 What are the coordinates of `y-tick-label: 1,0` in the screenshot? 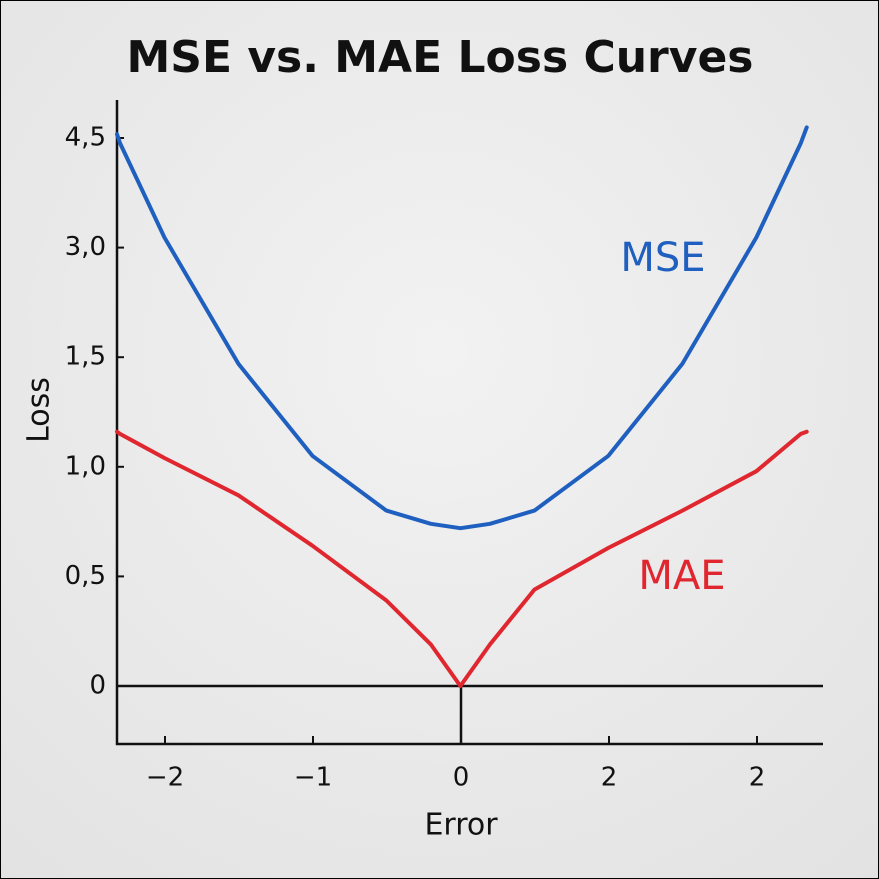 It's located at (85, 466).